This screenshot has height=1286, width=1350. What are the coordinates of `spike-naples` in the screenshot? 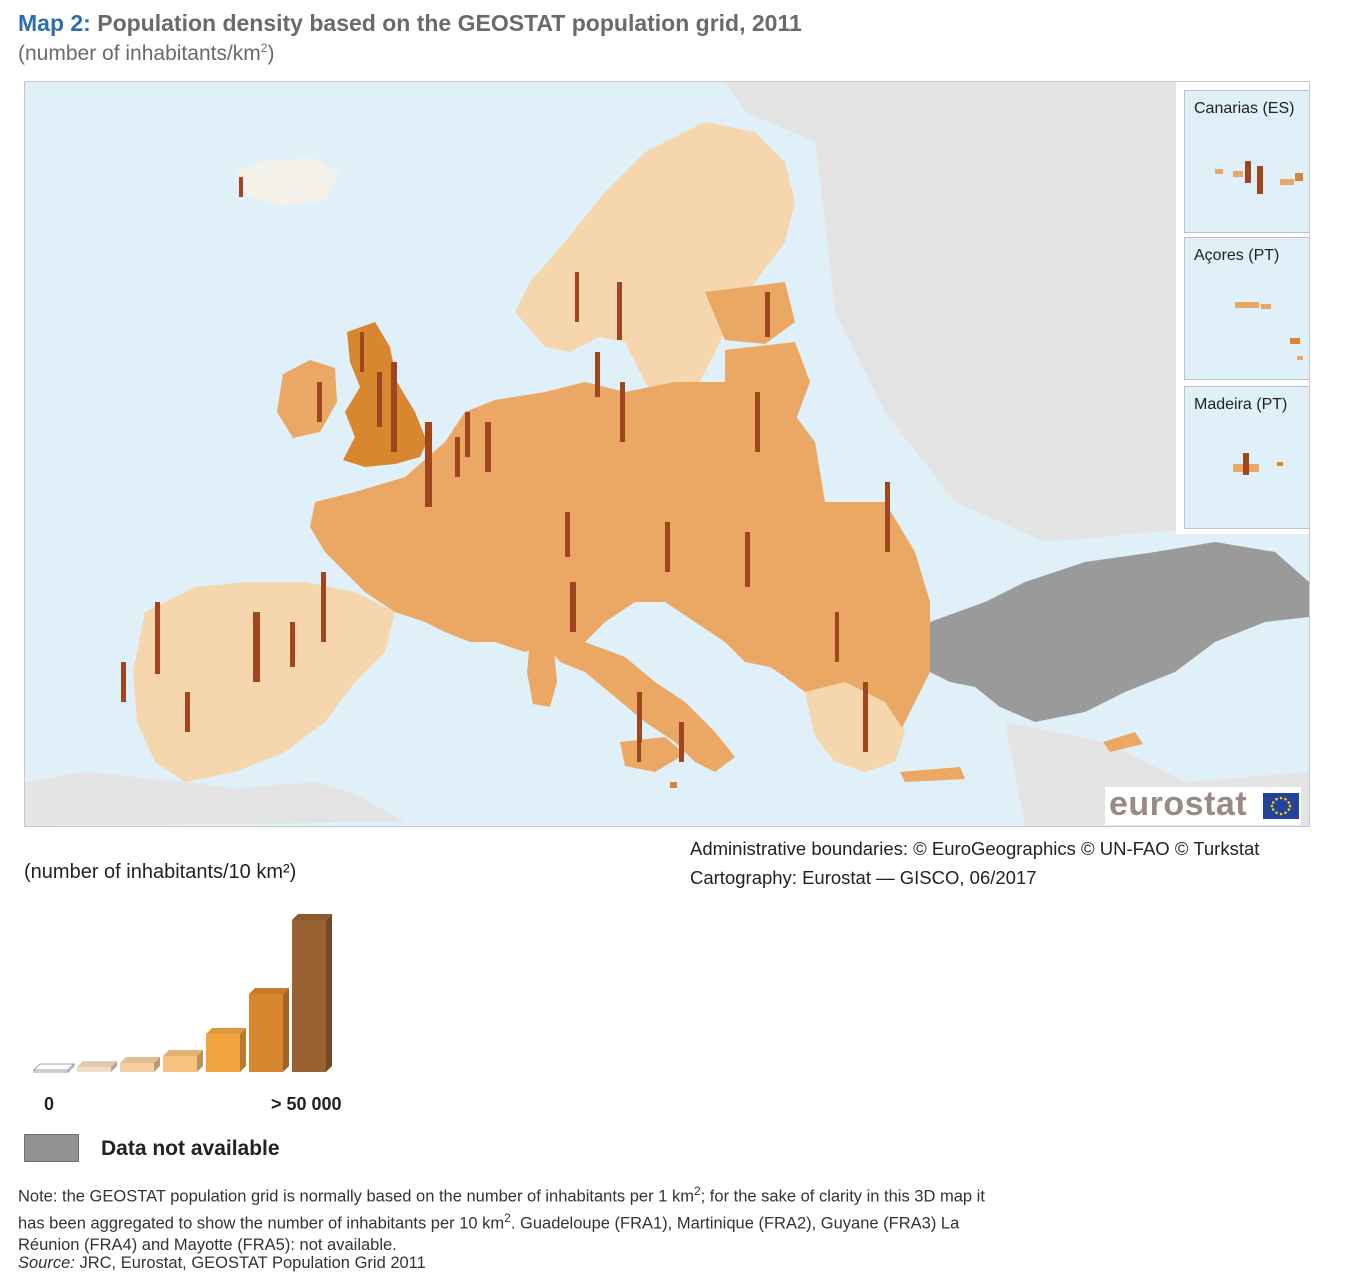 It's located at (681, 742).